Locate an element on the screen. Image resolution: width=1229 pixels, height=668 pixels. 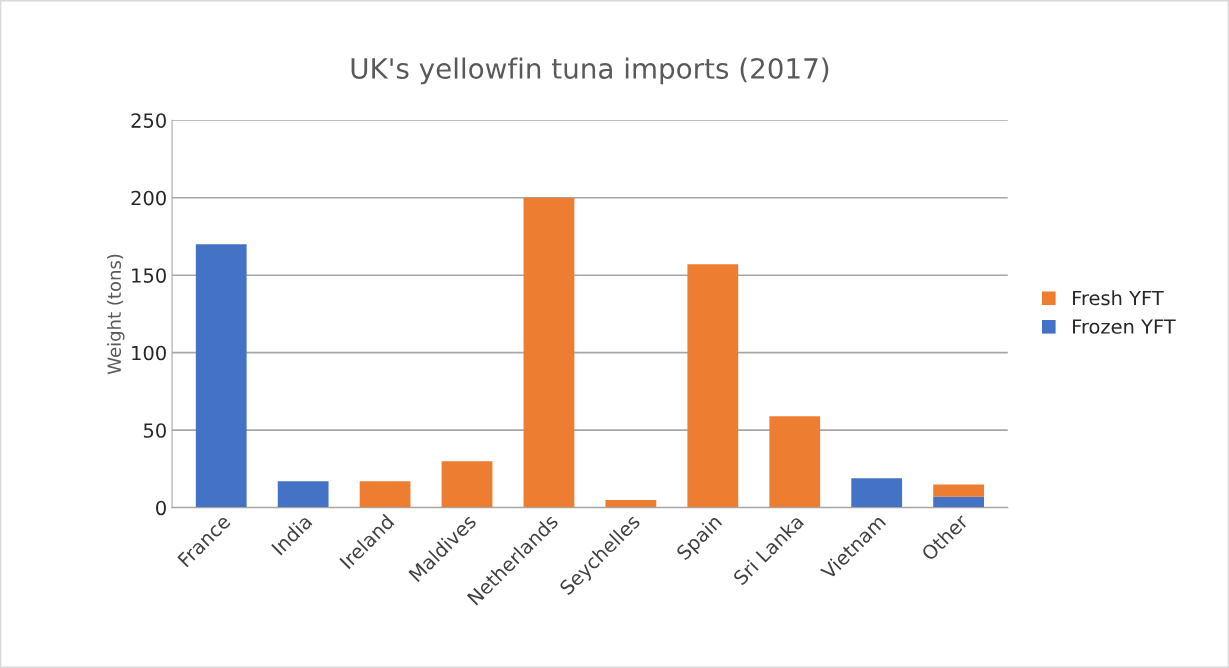
legend-label: Fresh YFT is located at coordinates (1118, 298).